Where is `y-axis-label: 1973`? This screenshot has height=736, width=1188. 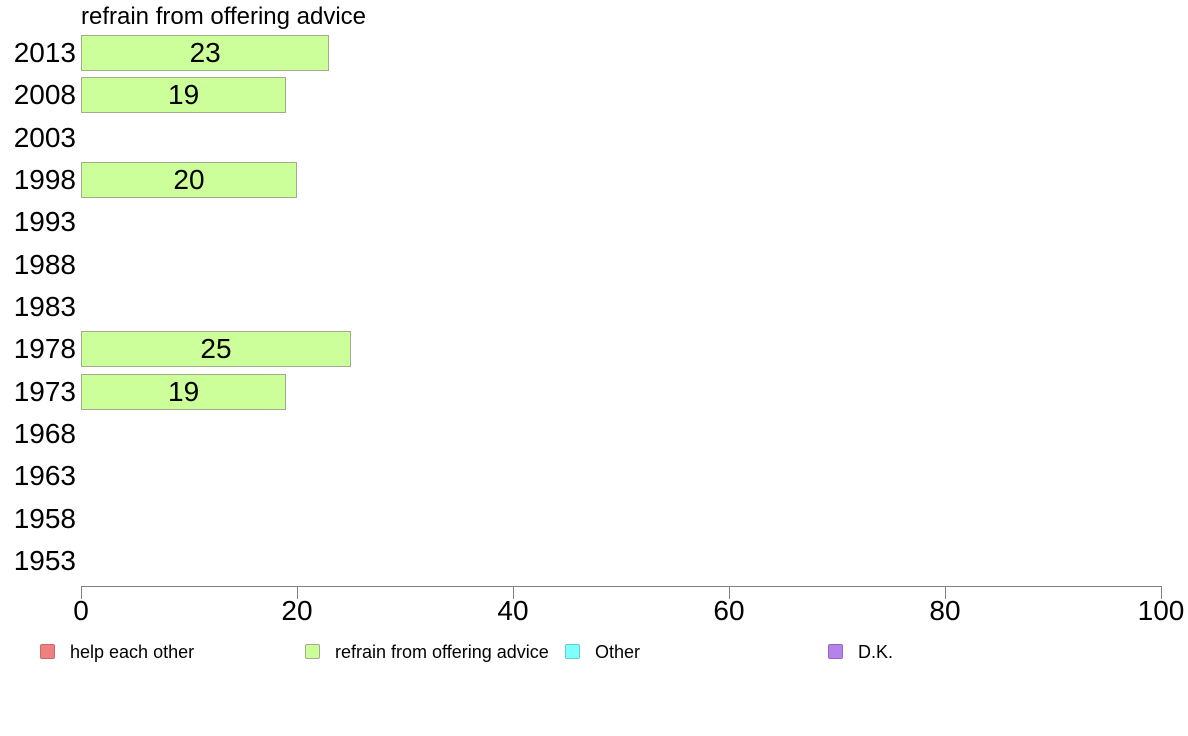 y-axis-label: 1973 is located at coordinates (44, 391).